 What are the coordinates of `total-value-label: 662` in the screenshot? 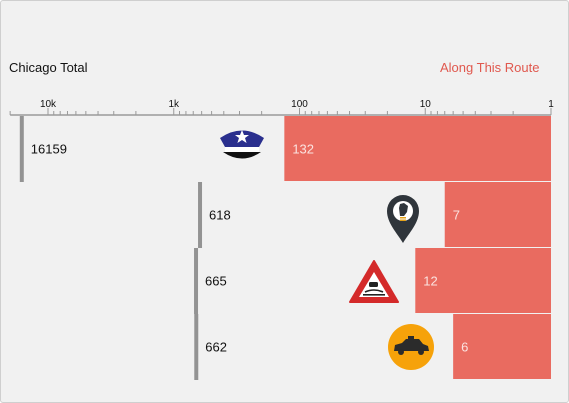 It's located at (216, 347).